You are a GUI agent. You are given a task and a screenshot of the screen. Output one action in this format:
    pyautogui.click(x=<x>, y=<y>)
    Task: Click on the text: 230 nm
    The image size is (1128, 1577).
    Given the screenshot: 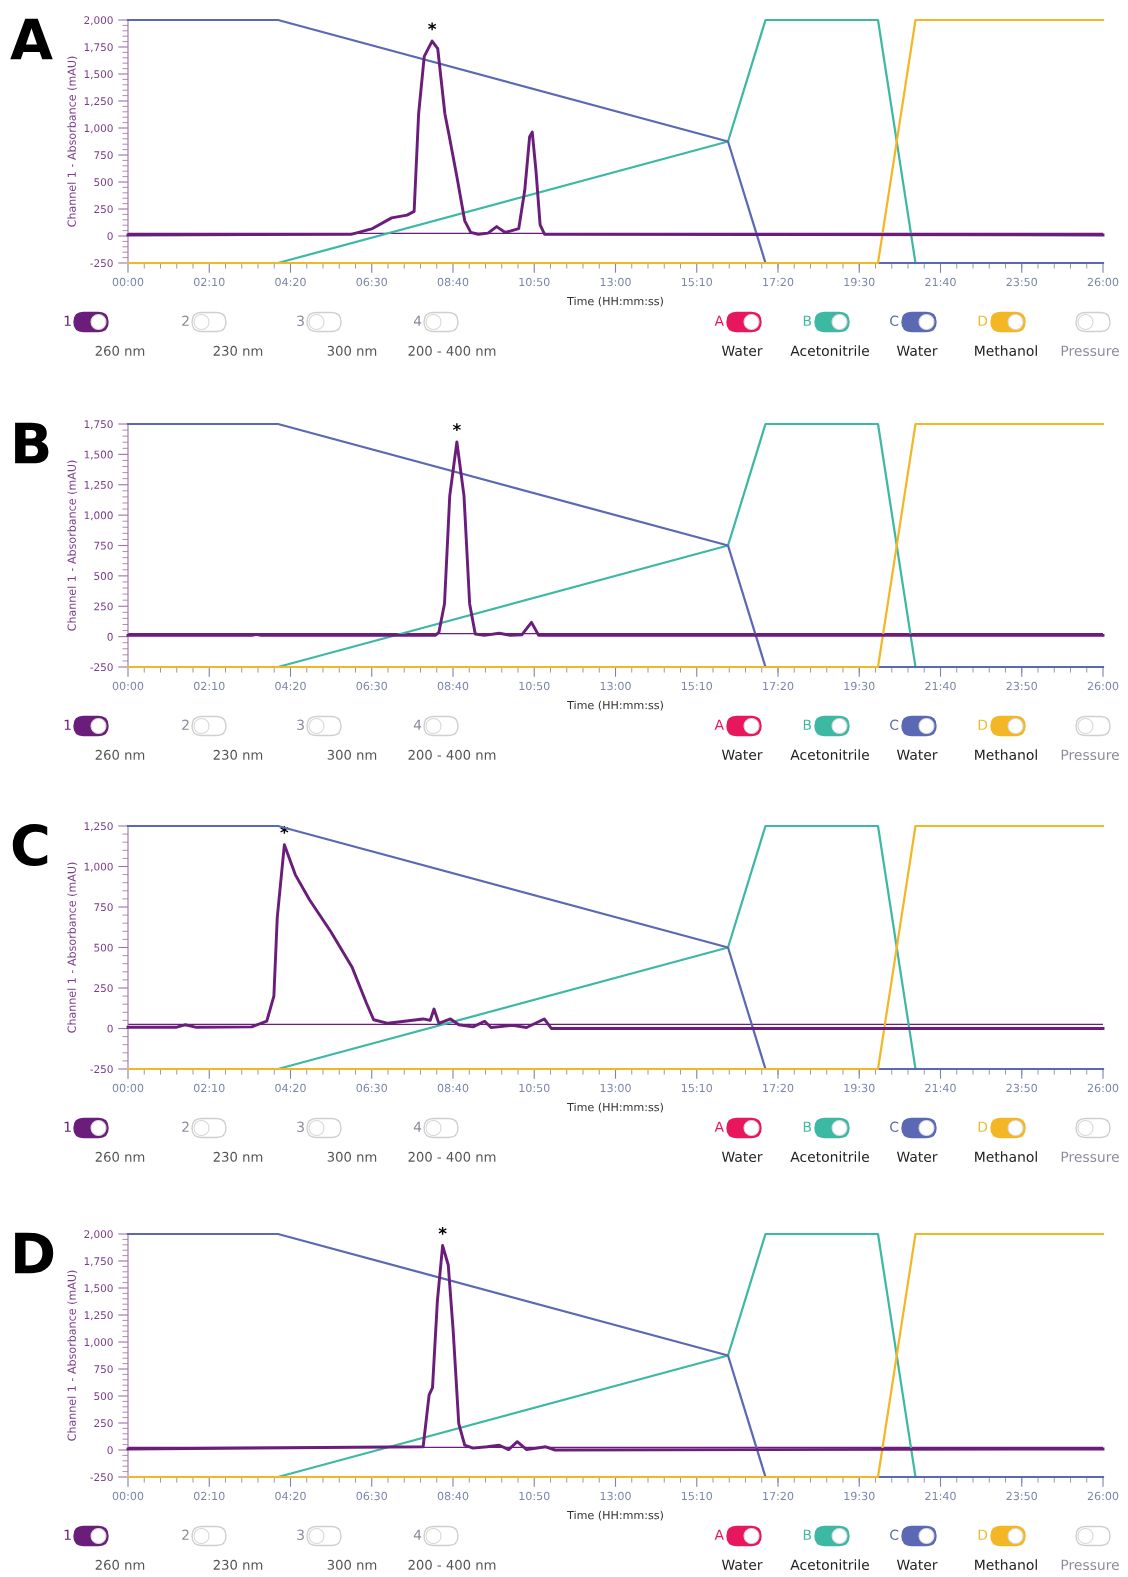 What is the action you would take?
    pyautogui.click(x=238, y=1564)
    